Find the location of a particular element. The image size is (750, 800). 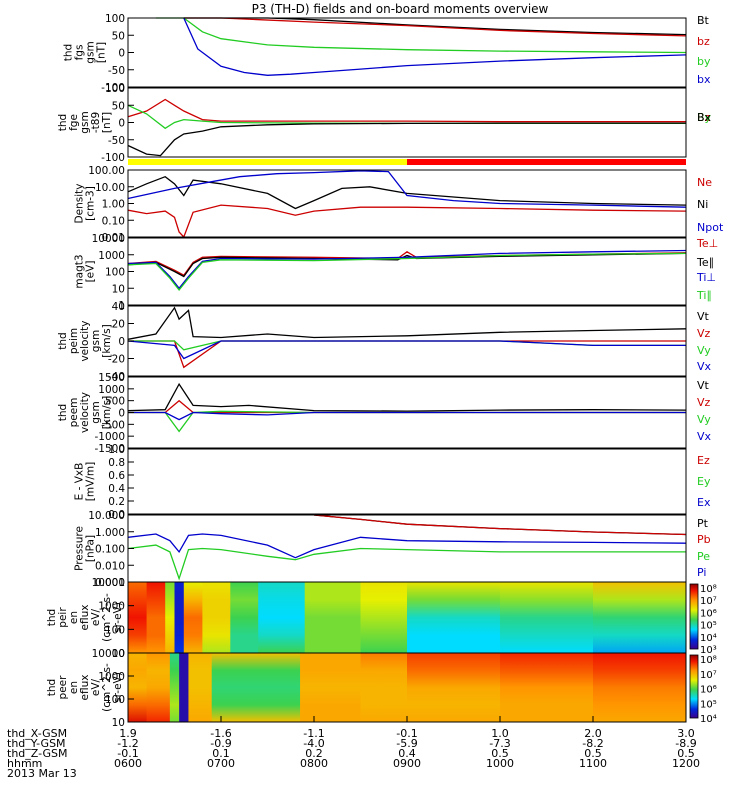

y-axis-label: eV/ is located at coordinates (96, 617).